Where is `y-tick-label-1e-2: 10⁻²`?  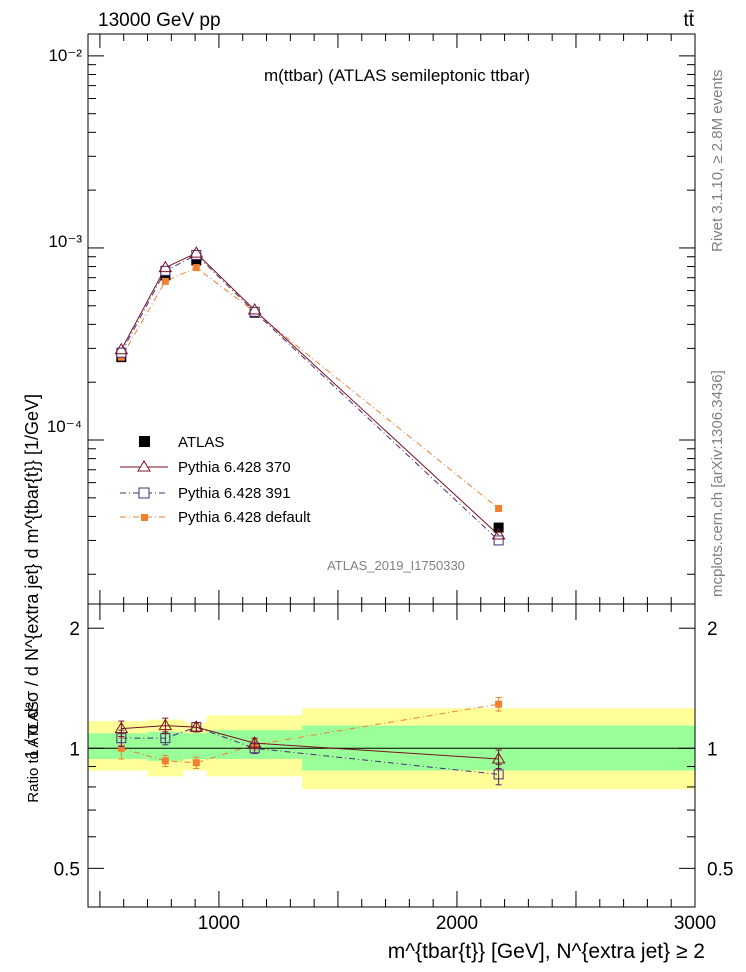 y-tick-label-1e-2: 10⁻² is located at coordinates (65, 55).